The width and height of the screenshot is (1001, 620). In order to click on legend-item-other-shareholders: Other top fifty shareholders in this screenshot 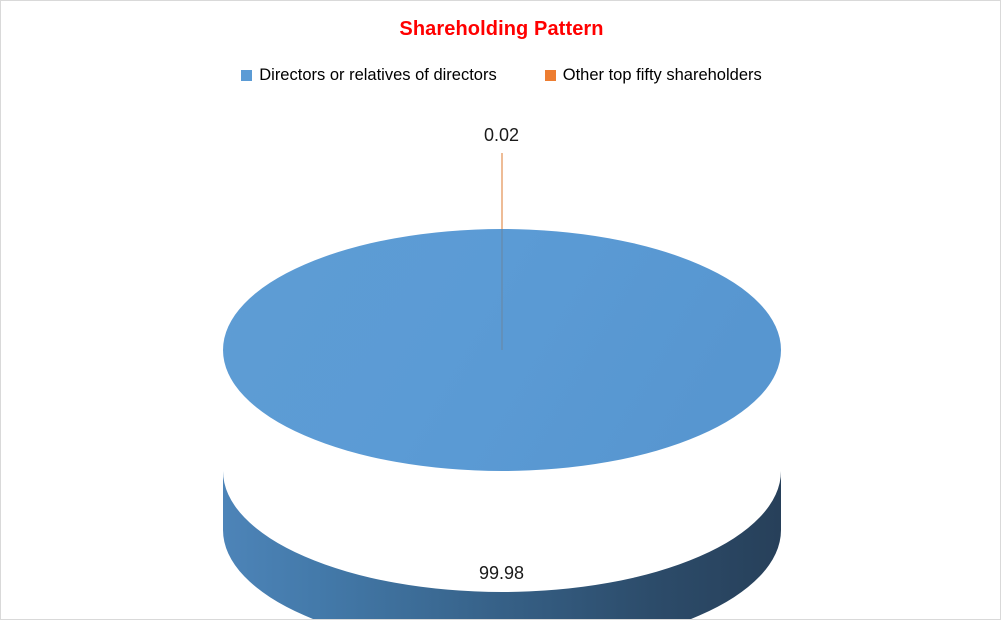, I will do `click(653, 75)`.